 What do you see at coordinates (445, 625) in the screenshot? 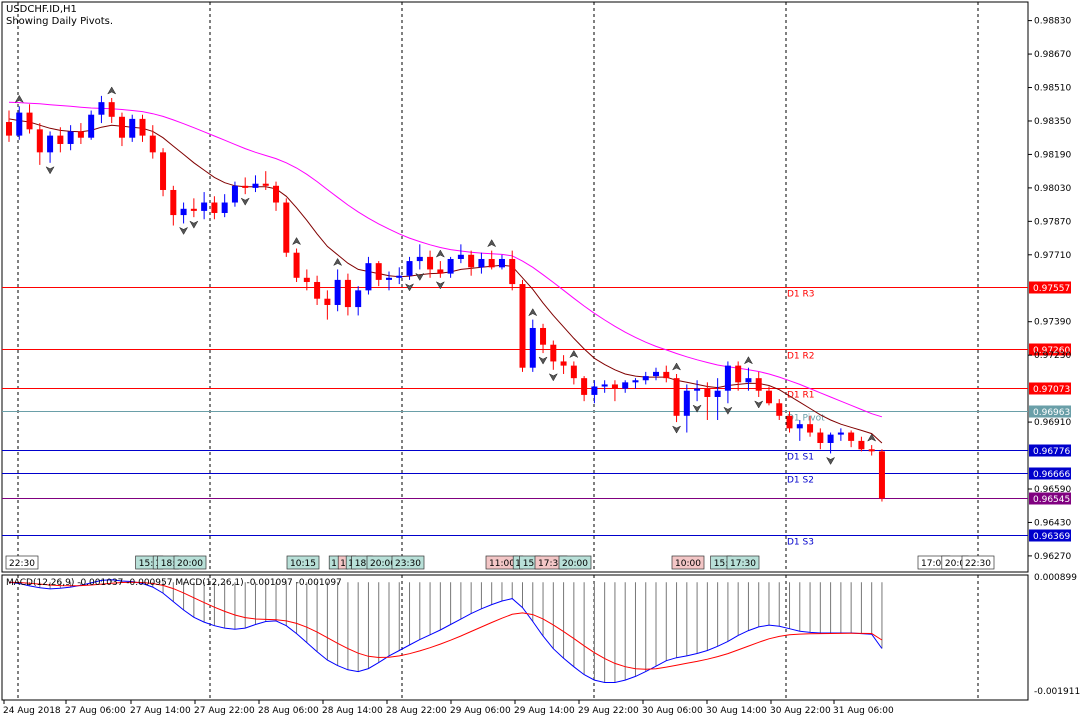
I see `macd-signal-line` at bounding box center [445, 625].